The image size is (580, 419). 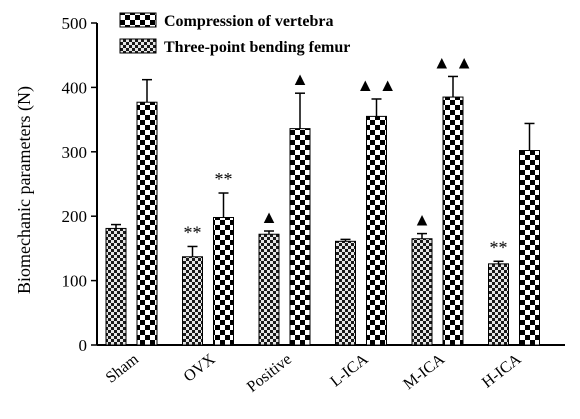 What do you see at coordinates (83, 345) in the screenshot?
I see `y-tick-label: 0` at bounding box center [83, 345].